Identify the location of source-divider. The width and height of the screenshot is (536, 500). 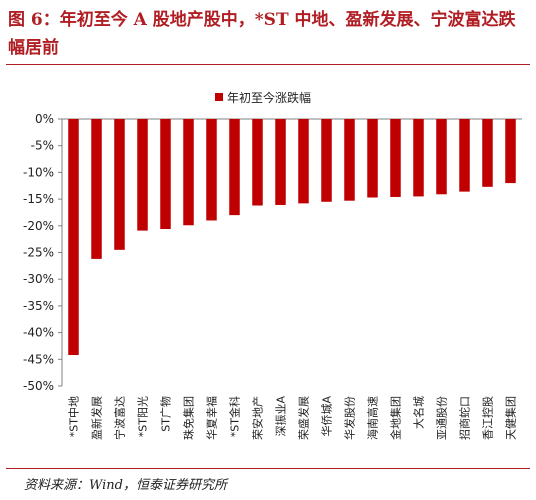
(268, 468).